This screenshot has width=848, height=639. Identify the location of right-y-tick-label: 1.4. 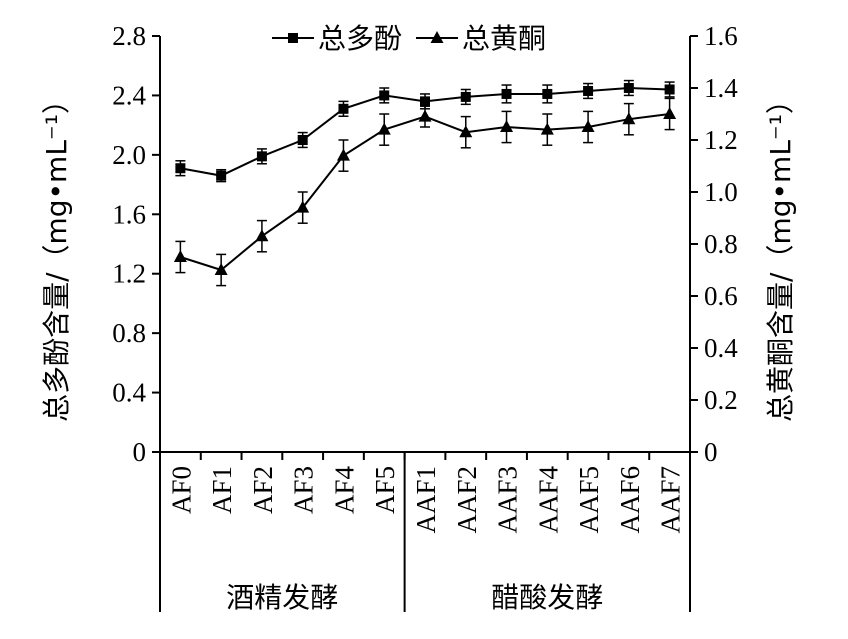
(721, 88).